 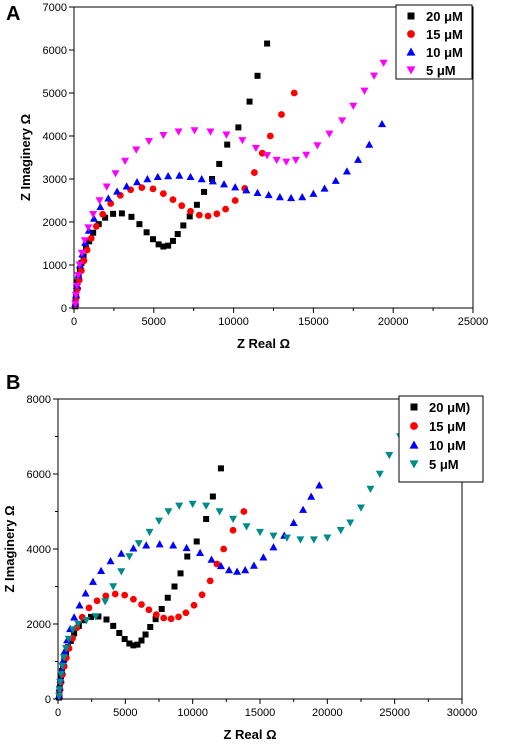 What do you see at coordinates (55, 223) in the screenshot?
I see `y-tick-label: 2000` at bounding box center [55, 223].